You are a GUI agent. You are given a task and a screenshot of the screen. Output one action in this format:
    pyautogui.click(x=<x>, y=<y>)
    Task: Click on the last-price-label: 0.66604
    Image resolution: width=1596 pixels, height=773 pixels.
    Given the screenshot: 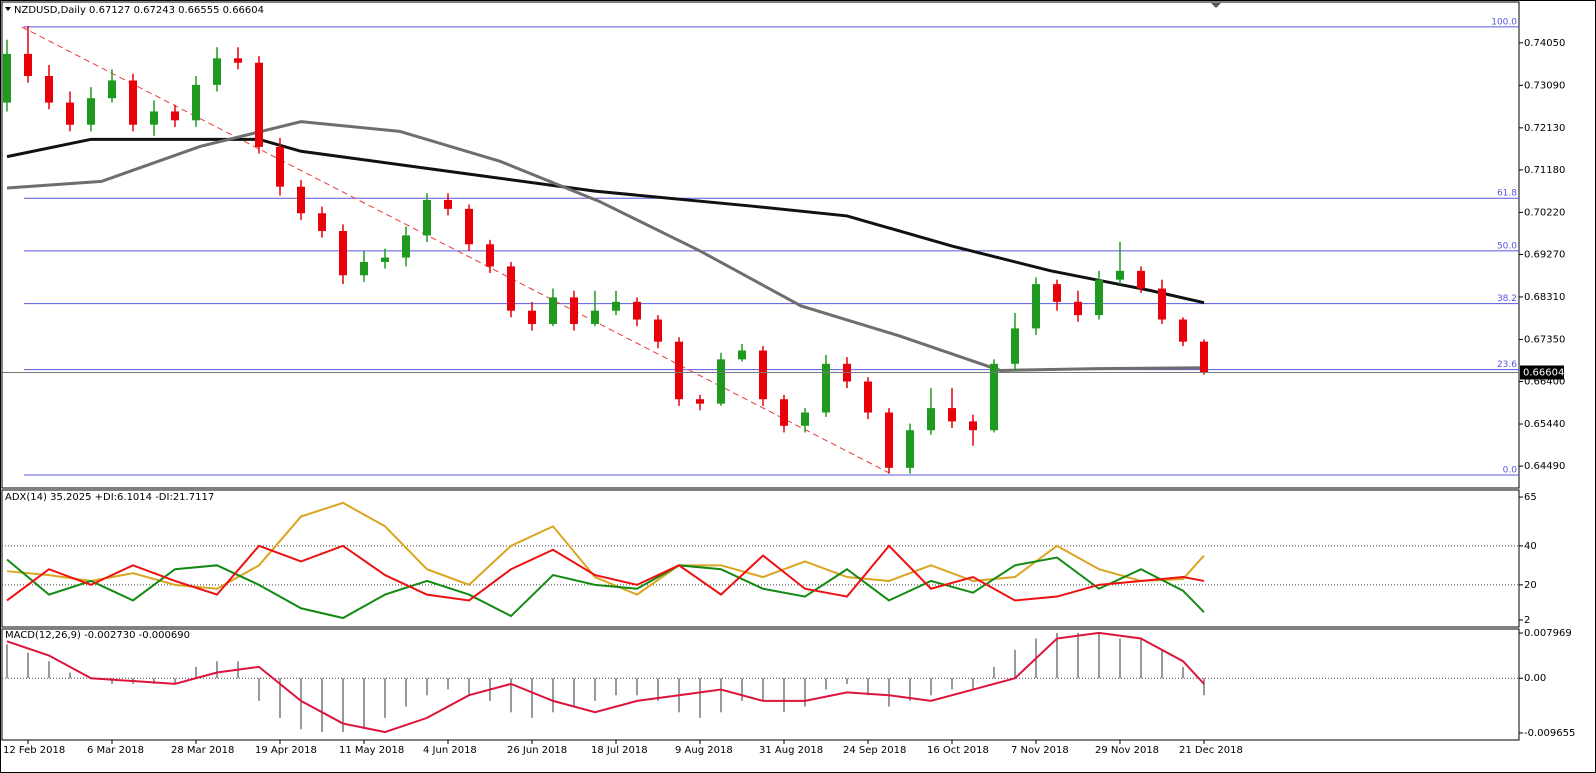 What is the action you would take?
    pyautogui.click(x=1543, y=372)
    